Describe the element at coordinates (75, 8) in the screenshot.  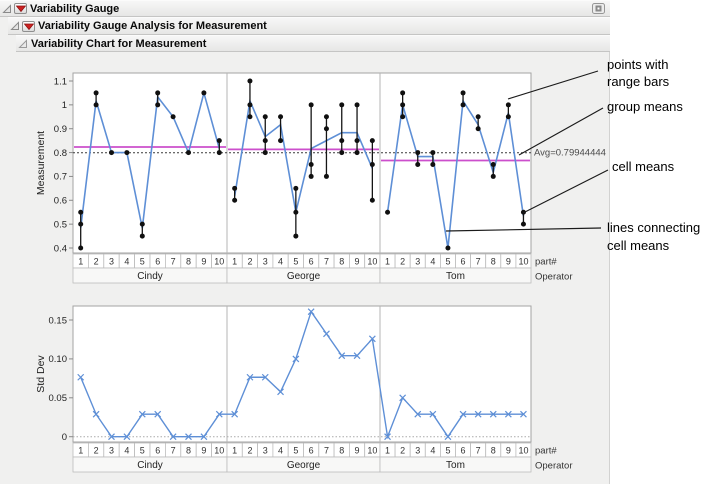
I see `outline-title: Variability Gauge` at that location.